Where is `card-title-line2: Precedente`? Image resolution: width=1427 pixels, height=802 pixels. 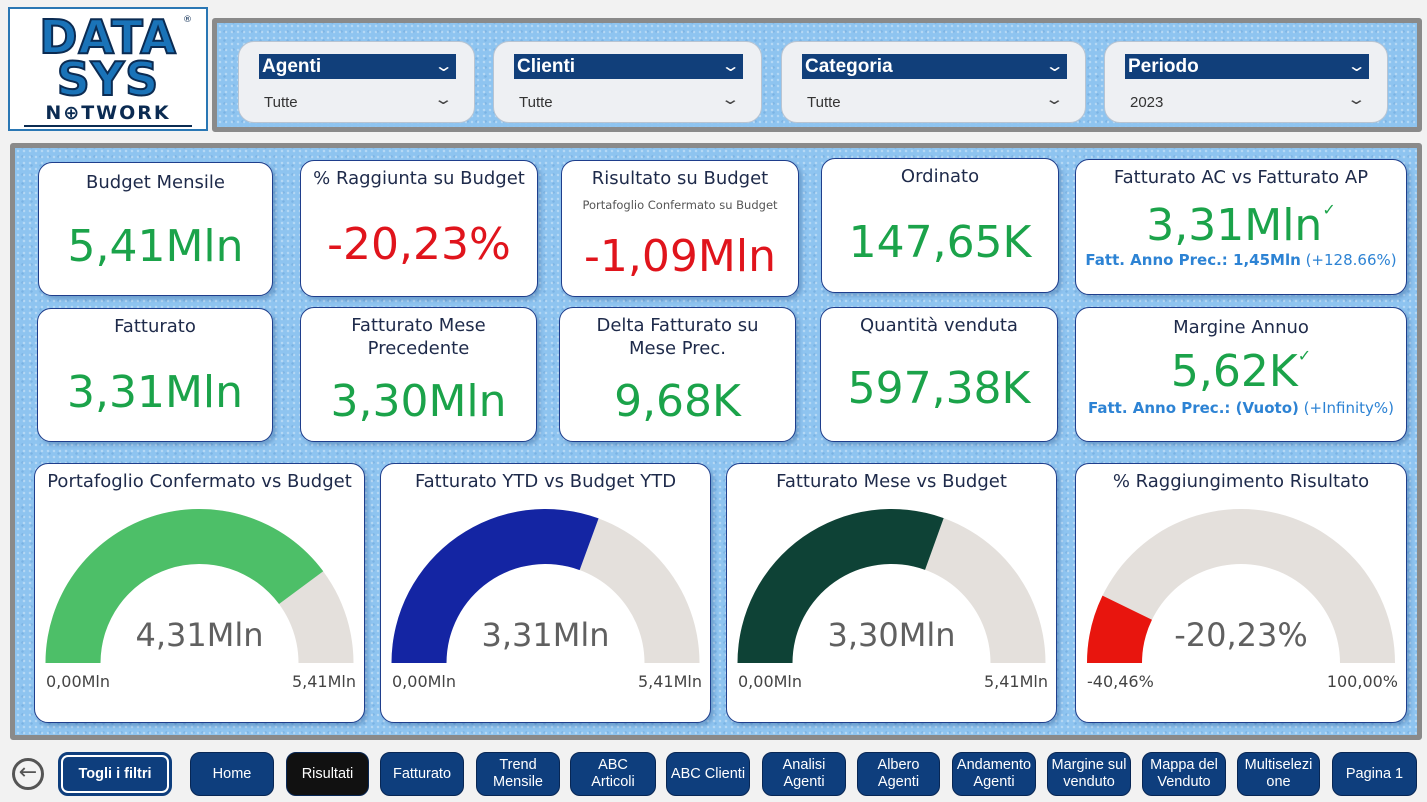
card-title-line2: Precedente is located at coordinates (418, 348).